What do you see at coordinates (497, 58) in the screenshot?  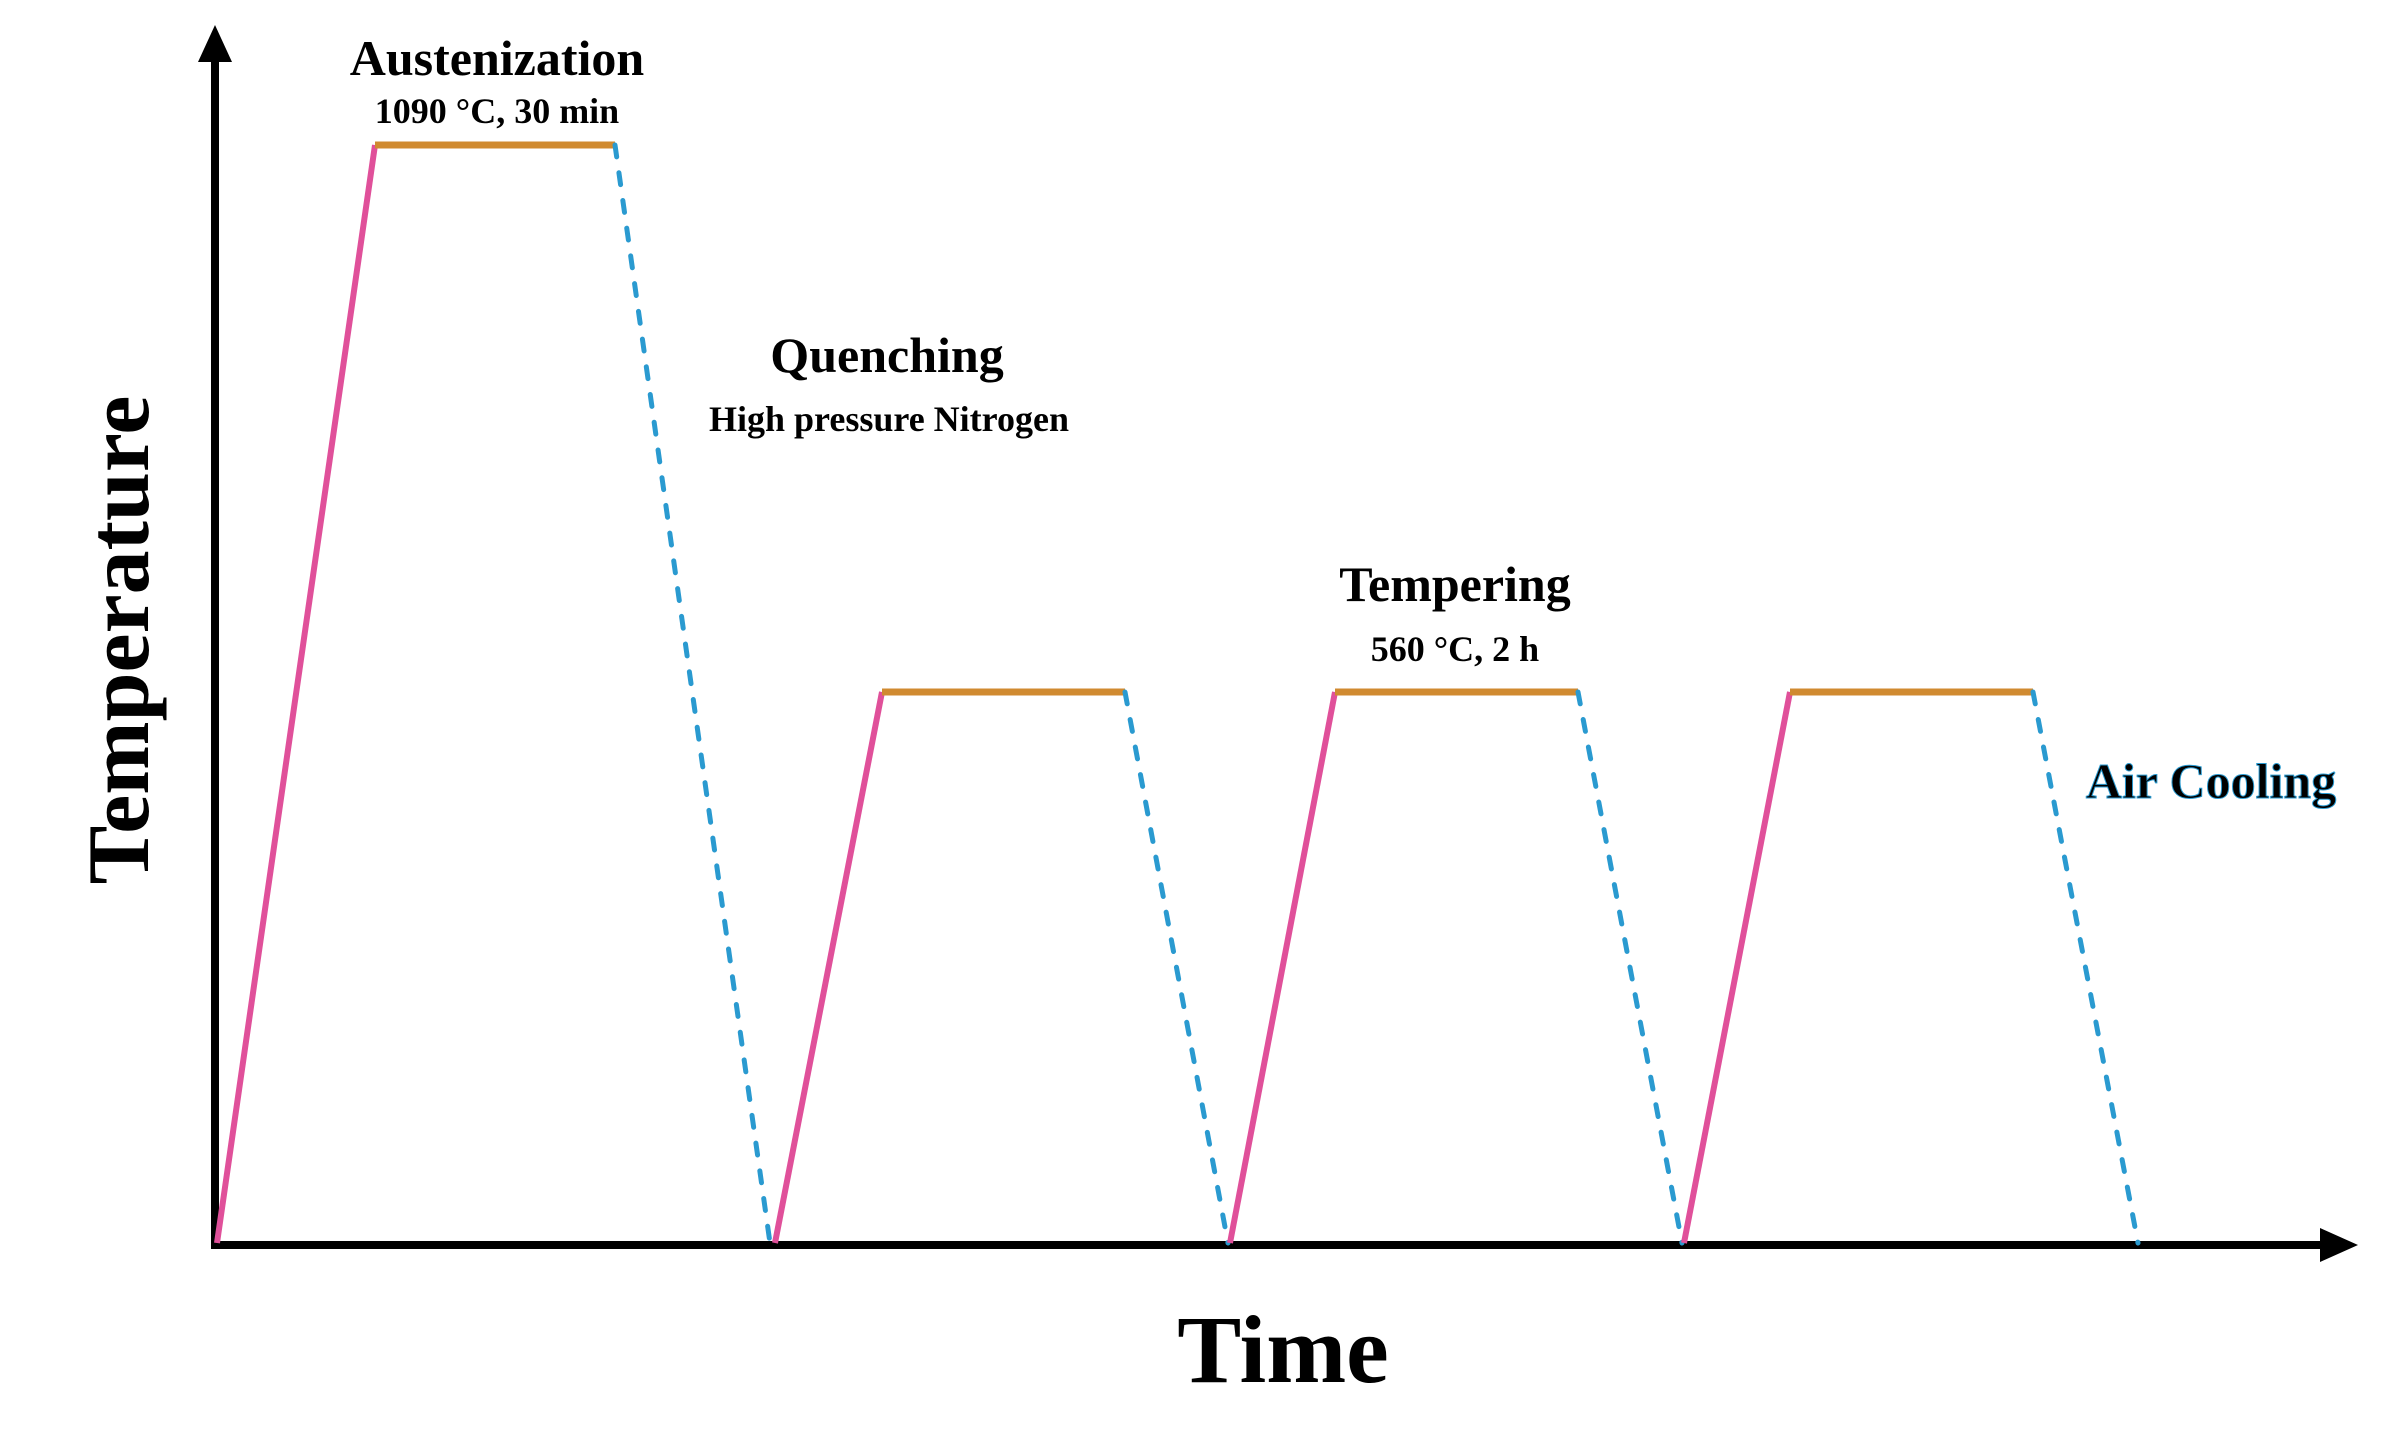 I see `austenization-title: Austenization` at bounding box center [497, 58].